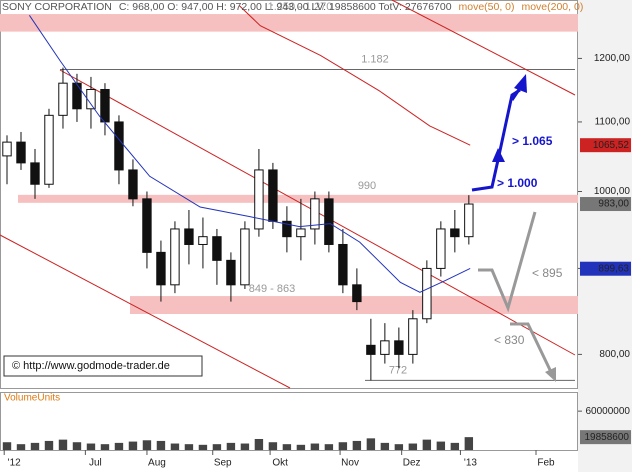 This screenshot has width=632, height=472. What do you see at coordinates (367, 186) in the screenshot?
I see `level-label: 990` at bounding box center [367, 186].